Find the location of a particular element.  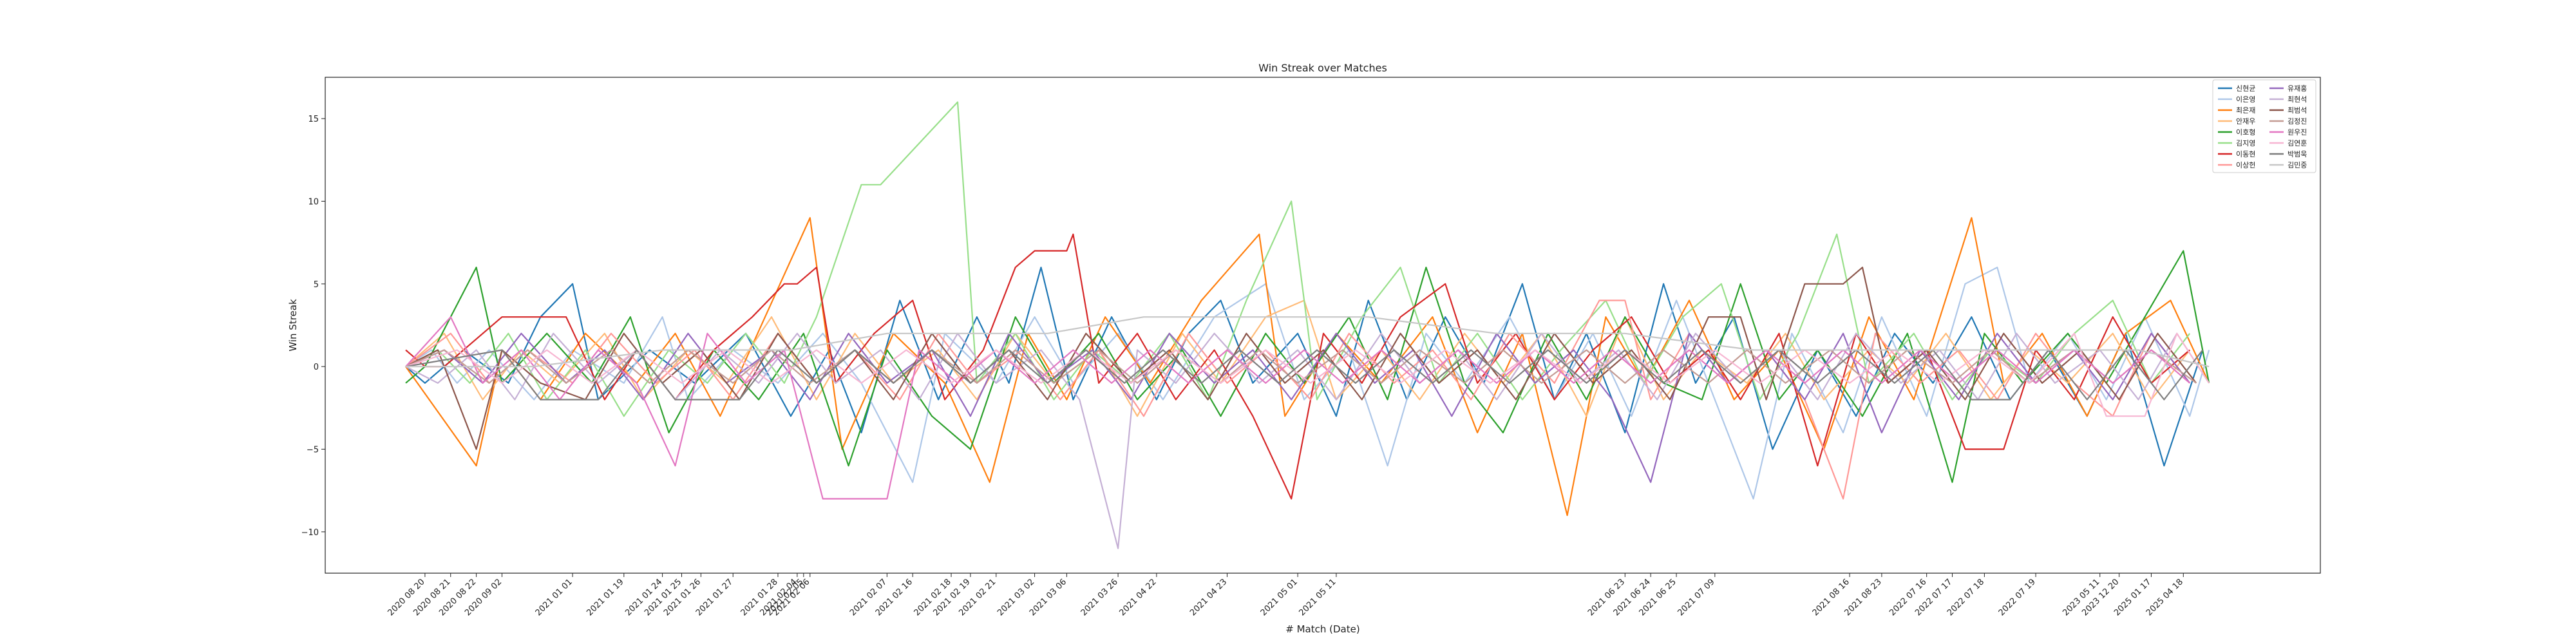

legend-entry: 최범석 is located at coordinates (2297, 111).